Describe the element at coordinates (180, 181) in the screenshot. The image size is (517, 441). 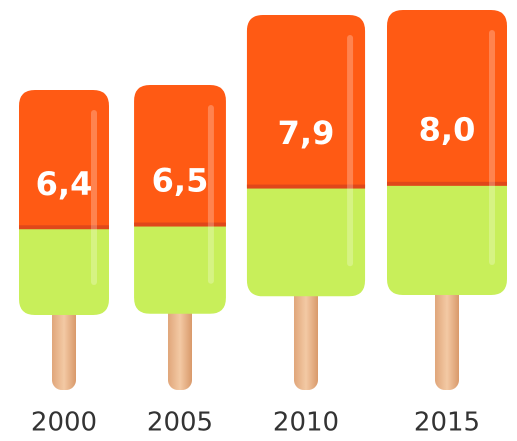
I see `value-label: 6,5` at that location.